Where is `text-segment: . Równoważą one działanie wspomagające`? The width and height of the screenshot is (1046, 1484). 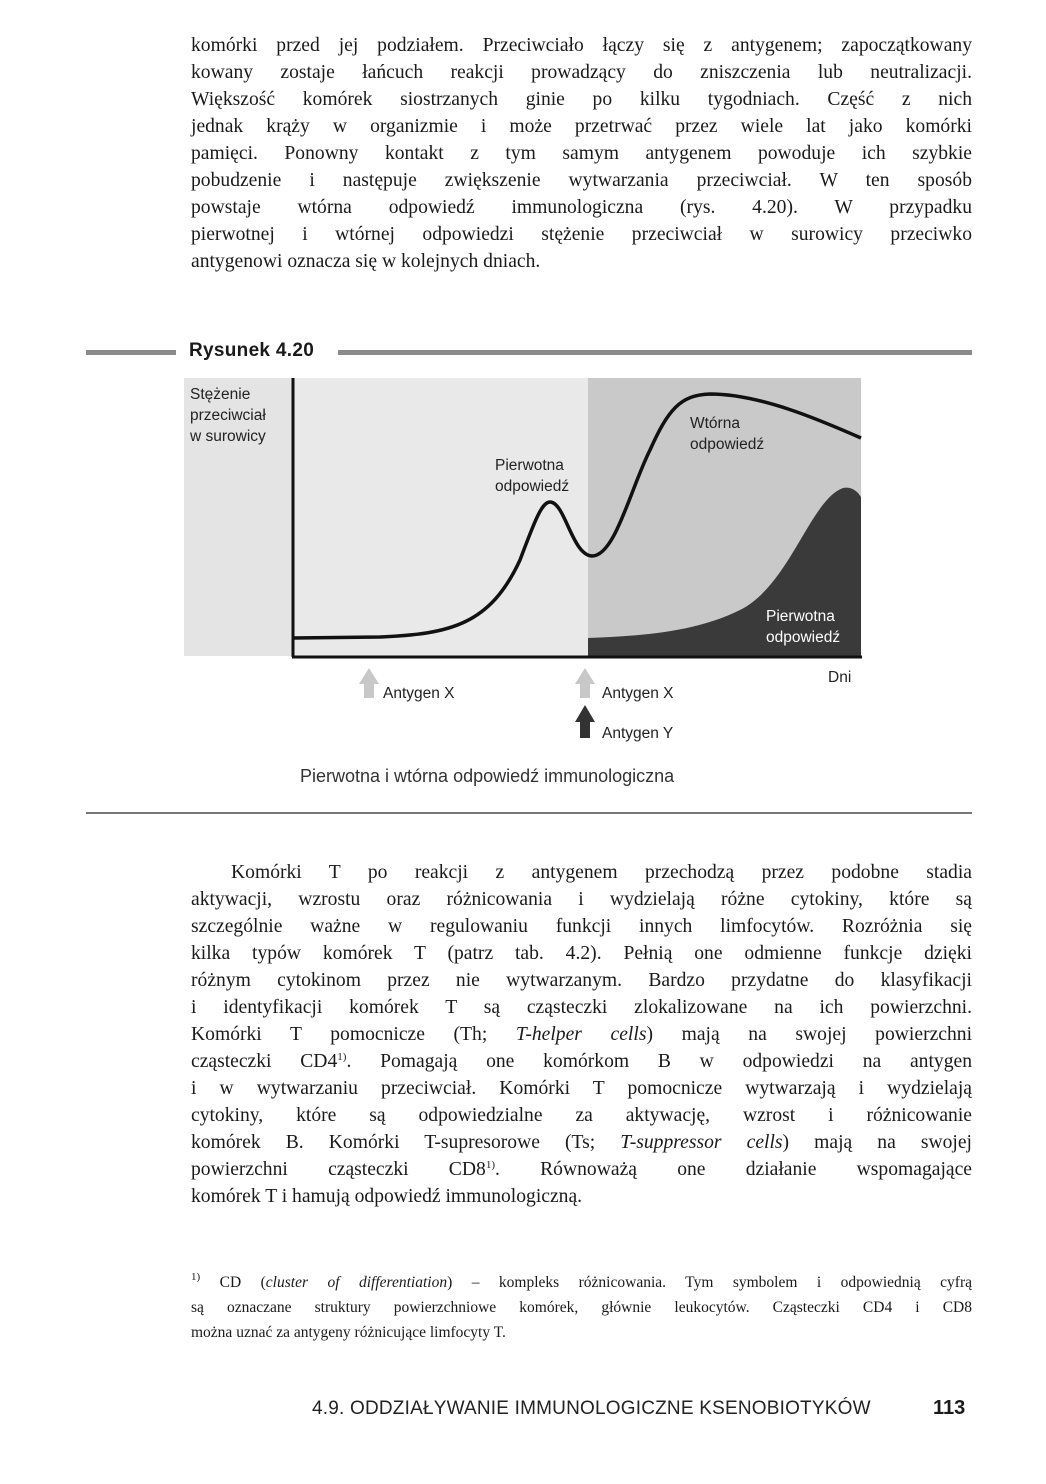
text-segment: . Równoważą one działanie wspomagające is located at coordinates (733, 1169).